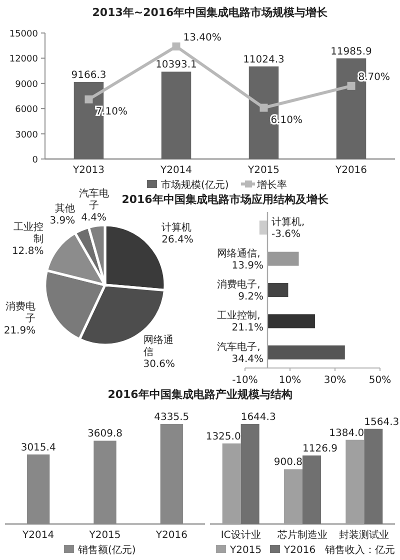 This screenshot has width=400, height=560. Describe the element at coordinates (245, 380) in the screenshot. I see `x-tick-label: -10%` at that location.